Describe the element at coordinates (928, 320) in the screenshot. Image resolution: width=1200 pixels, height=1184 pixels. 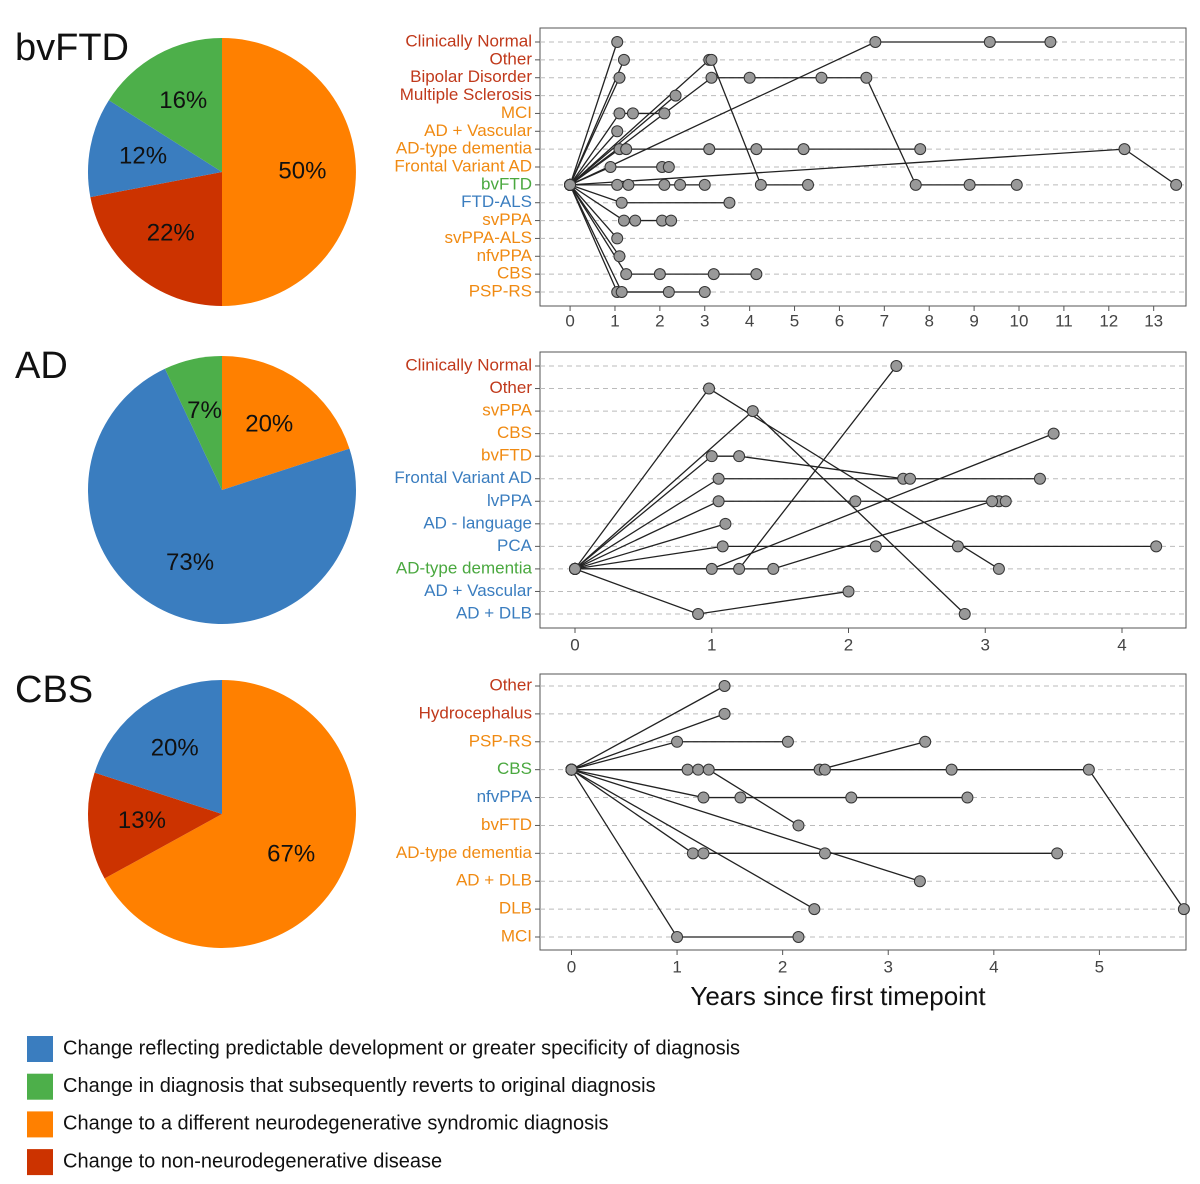
I see `x-tick-label: 8` at that location.